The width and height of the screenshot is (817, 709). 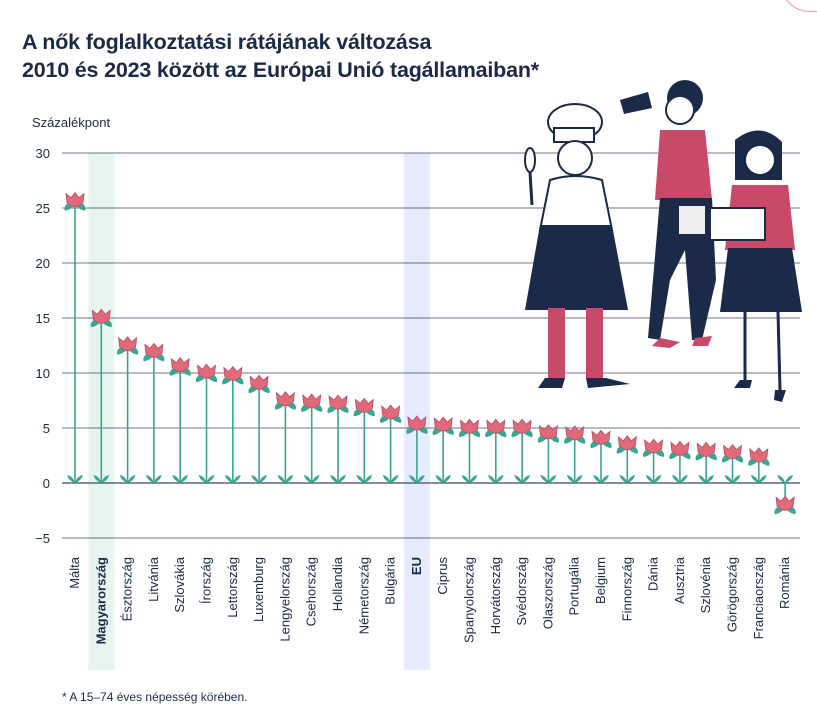 I want to click on x-tick-label: Lettország, so click(x=232, y=587).